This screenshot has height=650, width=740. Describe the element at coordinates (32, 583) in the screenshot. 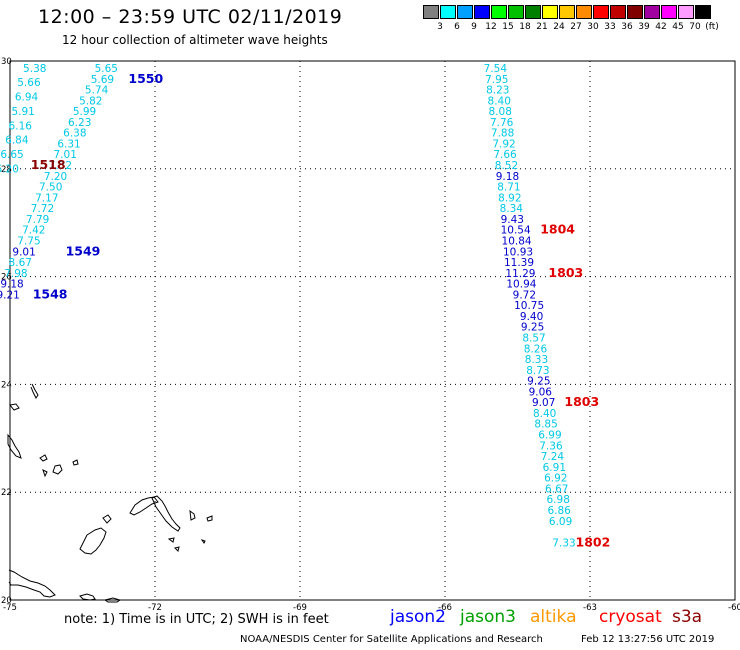

I see `coastline-cuba` at that location.